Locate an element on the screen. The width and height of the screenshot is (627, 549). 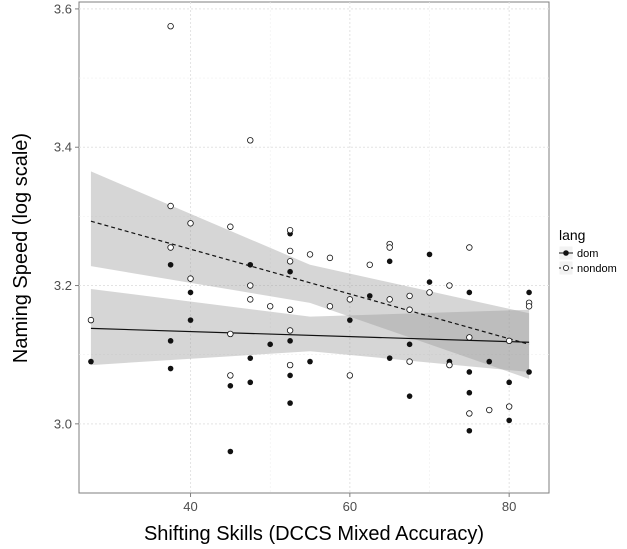
y-tick-label: 3.2 is located at coordinates (63, 285).